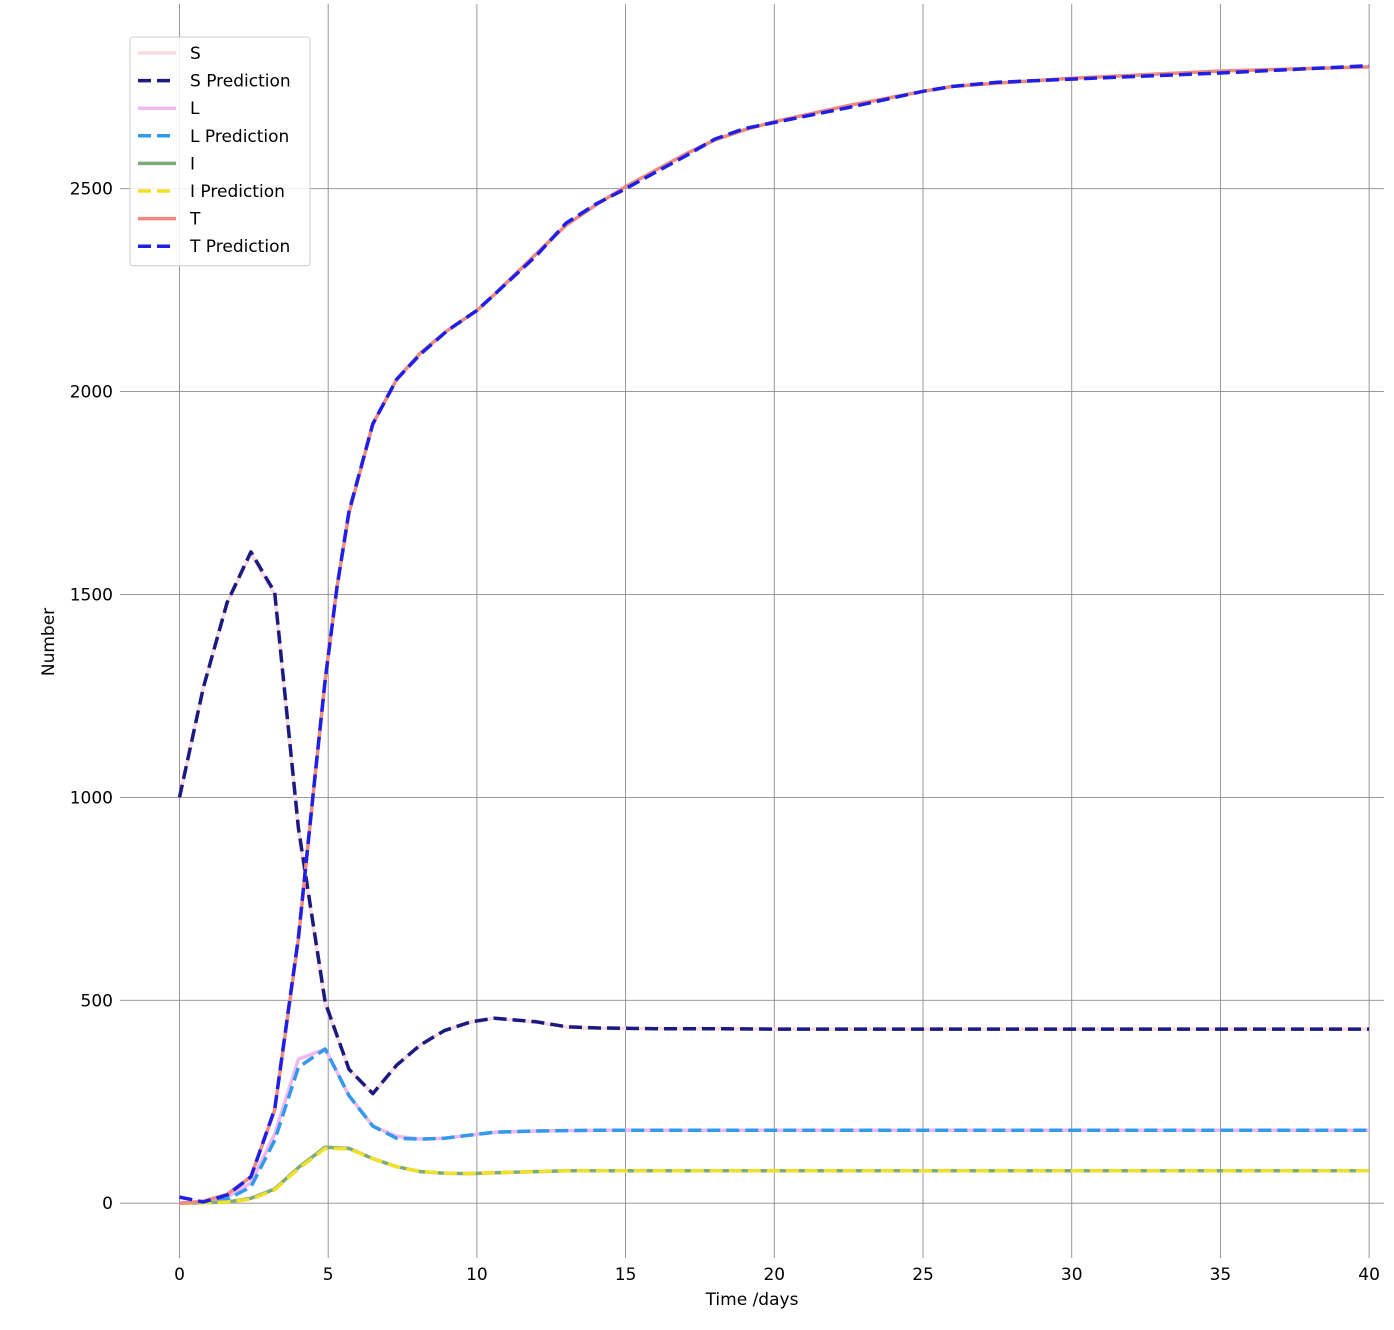  What do you see at coordinates (237, 192) in the screenshot?
I see `legend-label: I Prediction` at bounding box center [237, 192].